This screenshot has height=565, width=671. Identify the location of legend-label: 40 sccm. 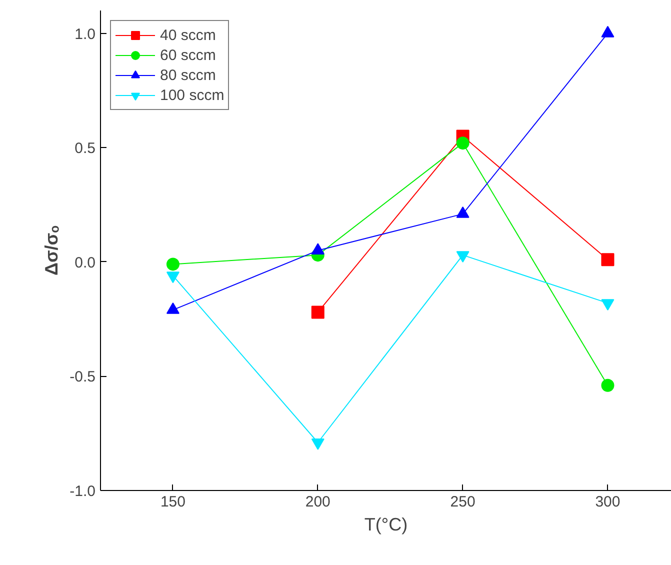
(188, 35).